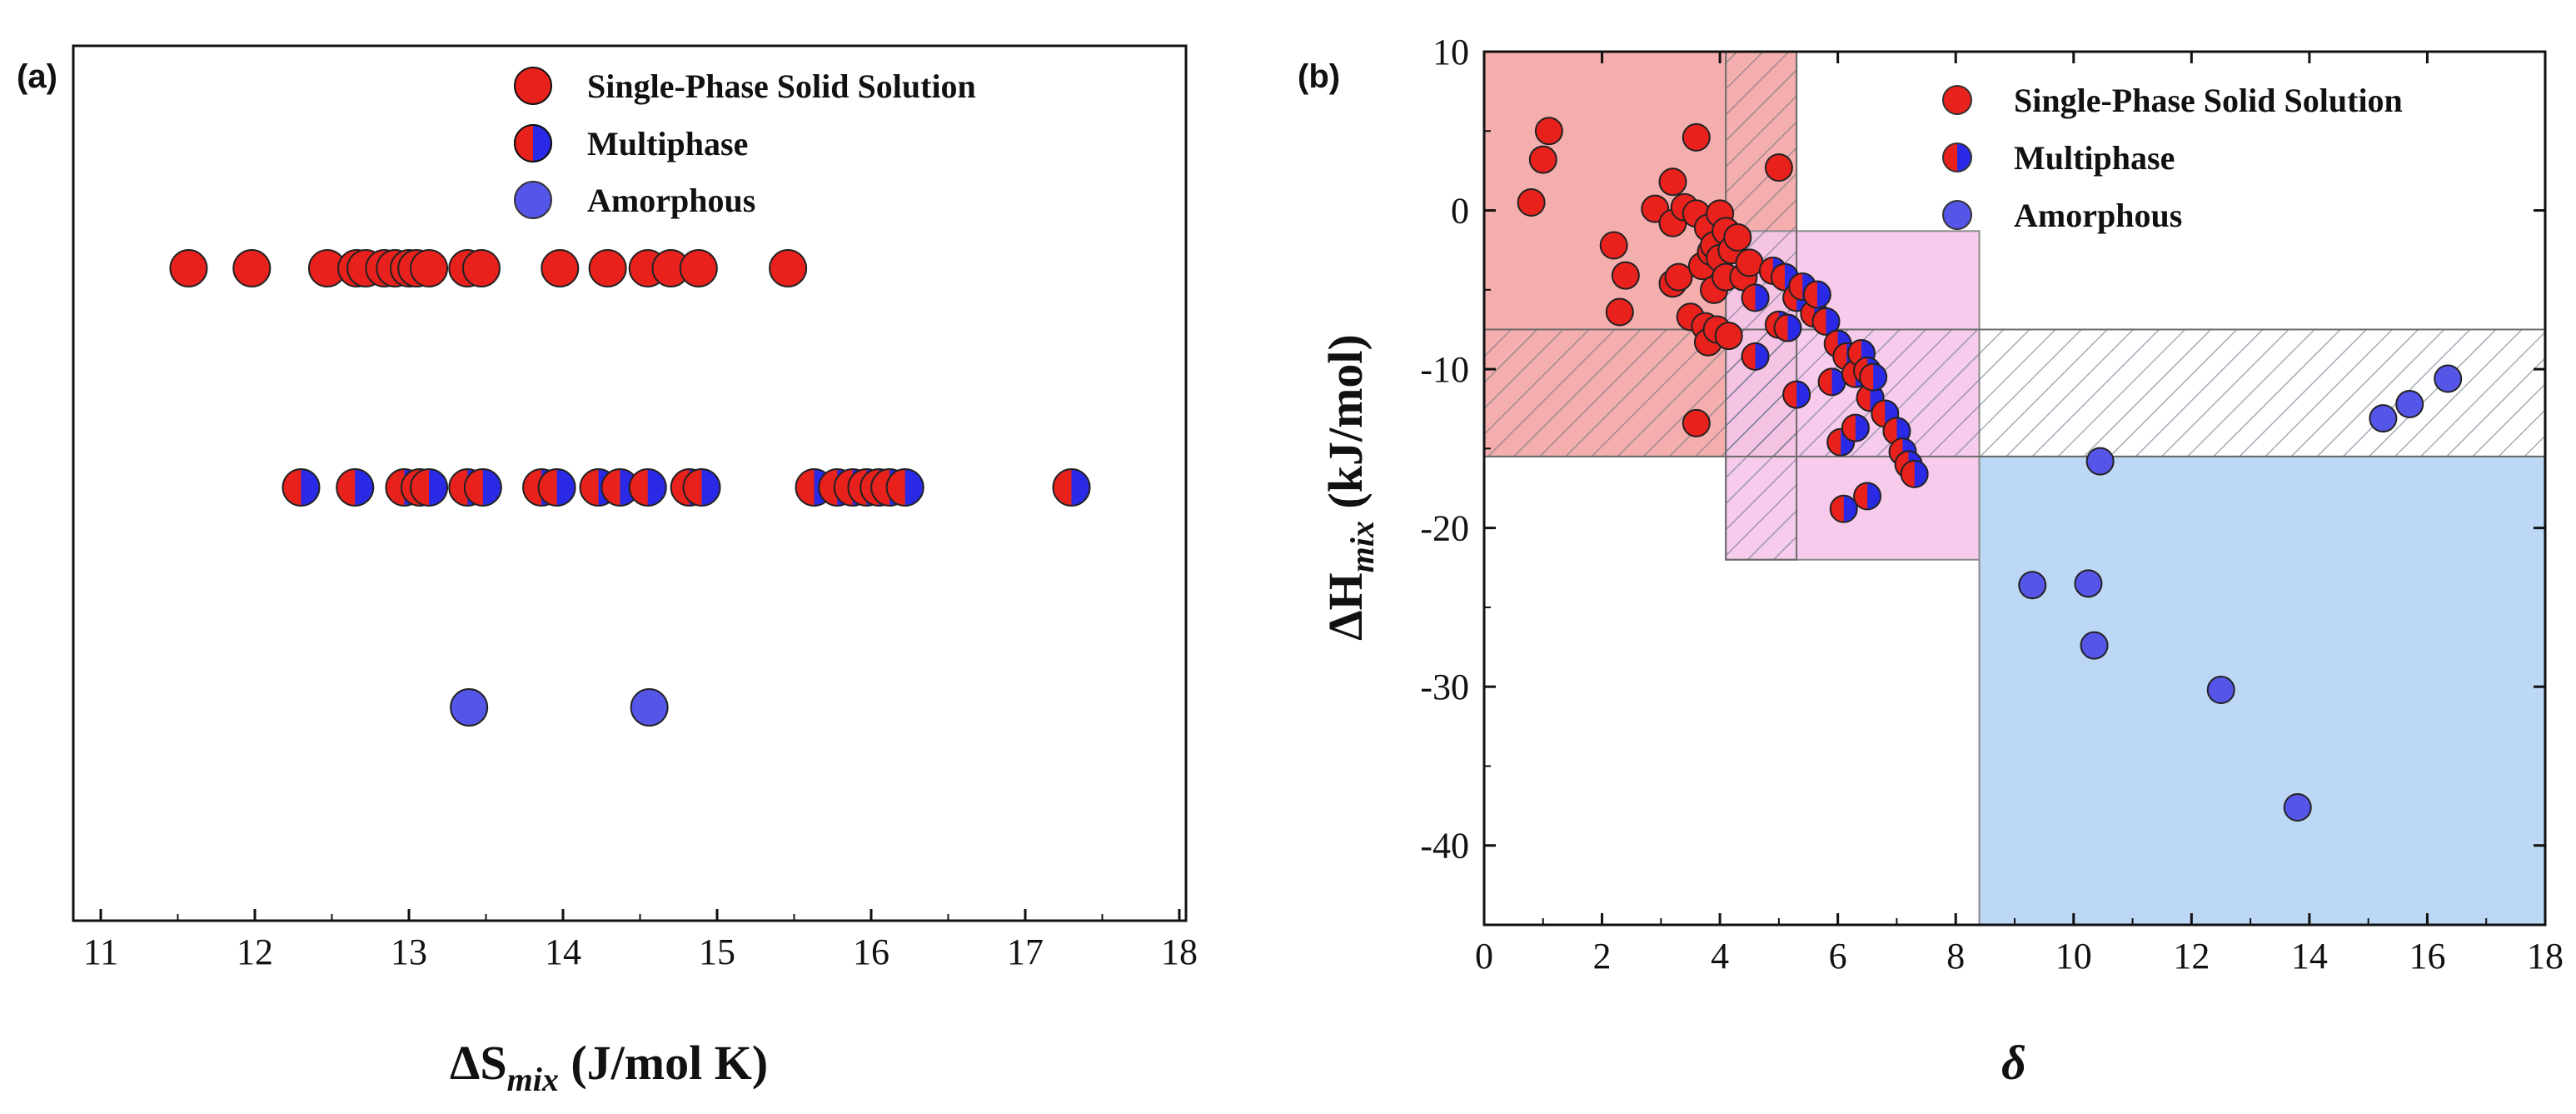 This screenshot has width=2576, height=1114. Describe the element at coordinates (533, 143) in the screenshot. I see `legend-a-multi-marker` at that location.